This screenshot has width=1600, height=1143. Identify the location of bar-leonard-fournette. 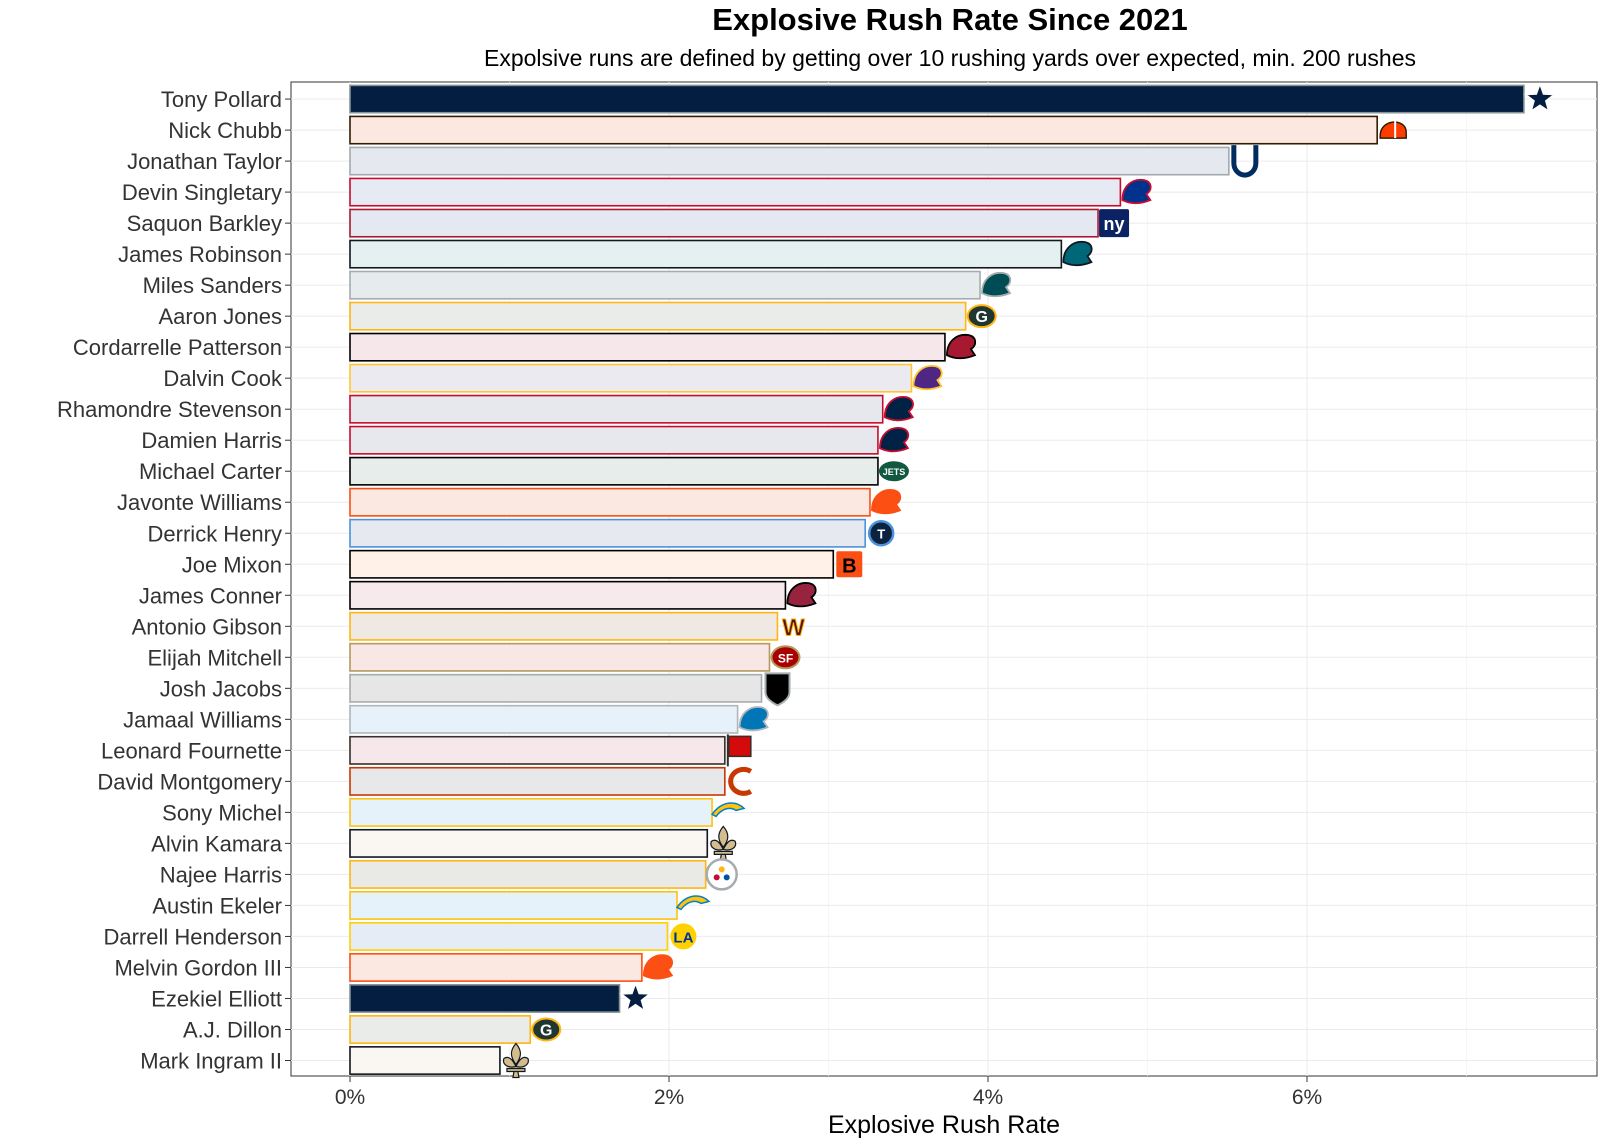
(537, 750).